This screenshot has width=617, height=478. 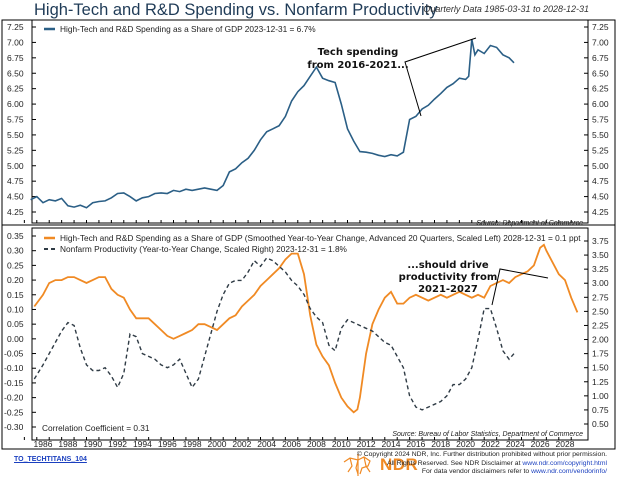 I want to click on bottom-right-tick-label: 1.50, so click(x=600, y=368).